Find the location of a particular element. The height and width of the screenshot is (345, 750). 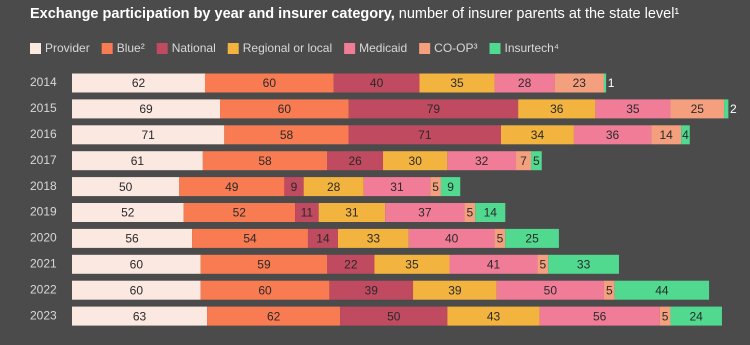

value-label: 9 is located at coordinates (450, 187).